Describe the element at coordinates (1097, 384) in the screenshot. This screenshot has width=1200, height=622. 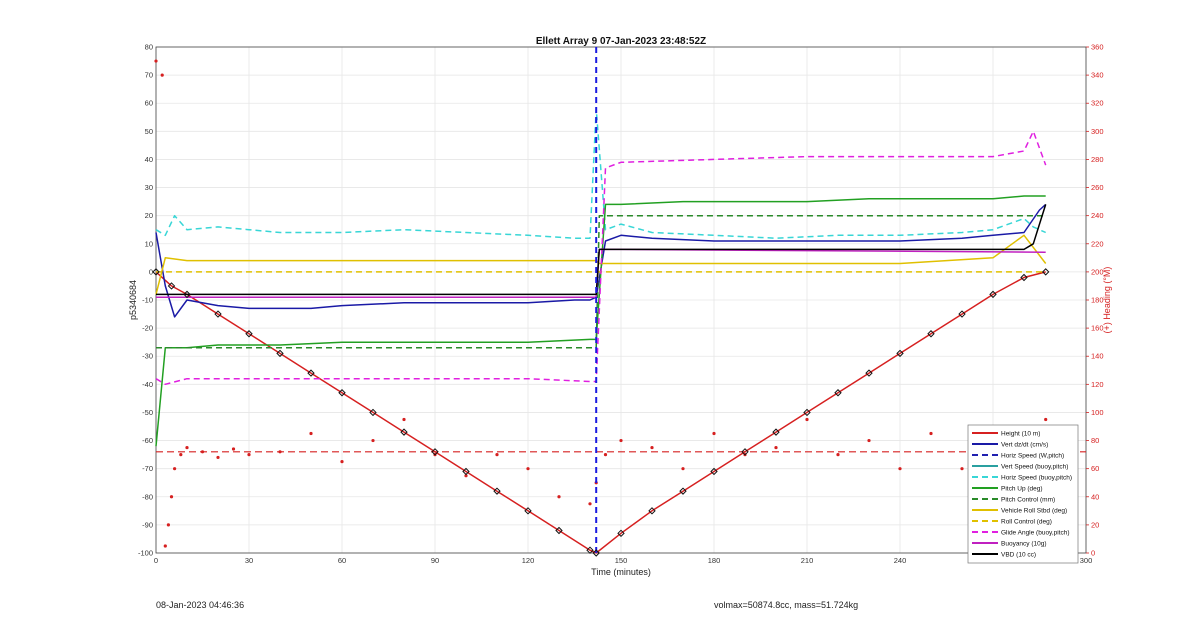
I see `right-y-tick-label: 120` at that location.